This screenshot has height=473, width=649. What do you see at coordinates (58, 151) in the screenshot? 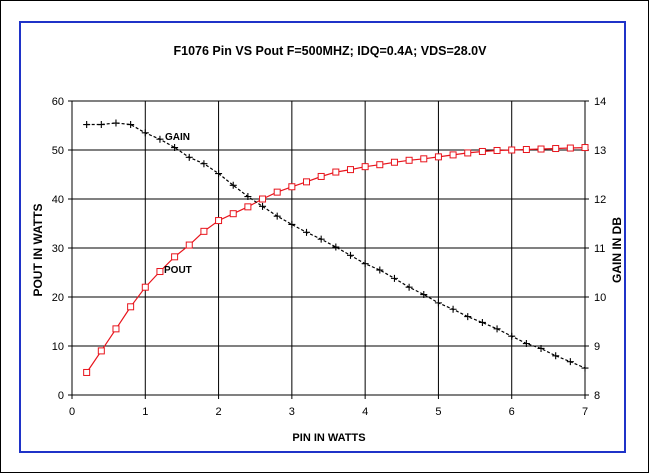
I see `y-left-tick-label: 50` at bounding box center [58, 151].